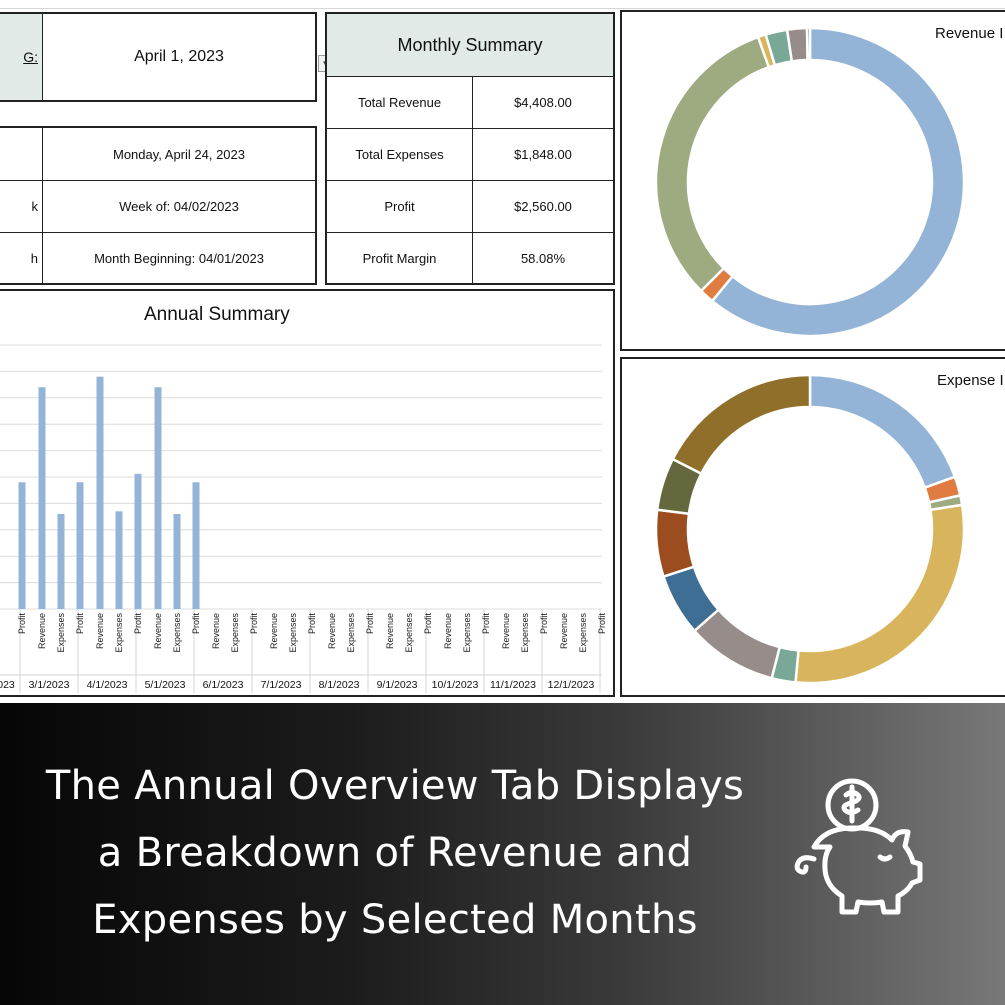  I want to click on expense-breakdown-chart: Expense I, so click(812, 527).